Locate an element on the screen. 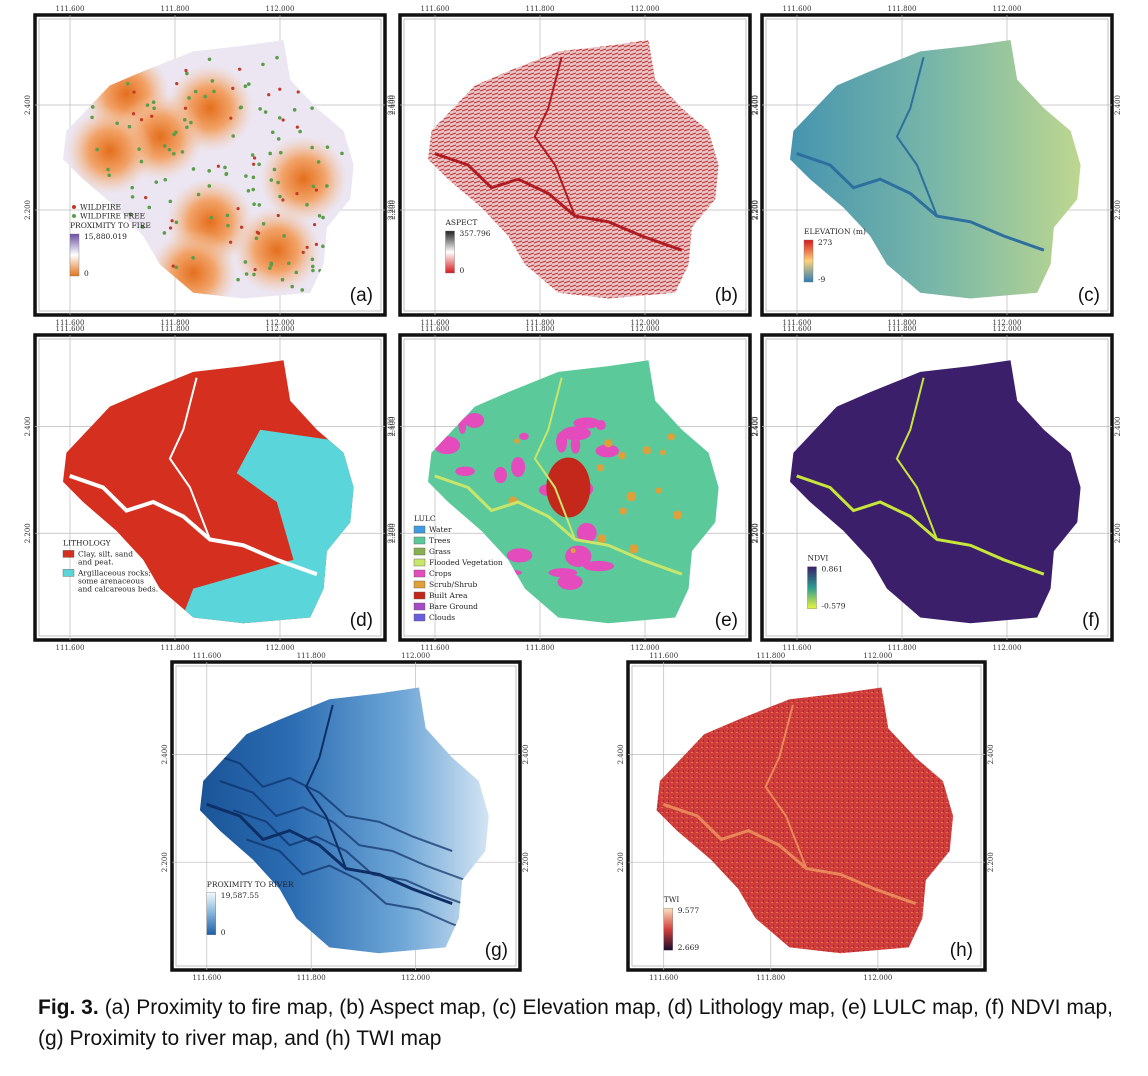 This screenshot has width=1148, height=1076. legend-min-label: -0.579 is located at coordinates (834, 606).